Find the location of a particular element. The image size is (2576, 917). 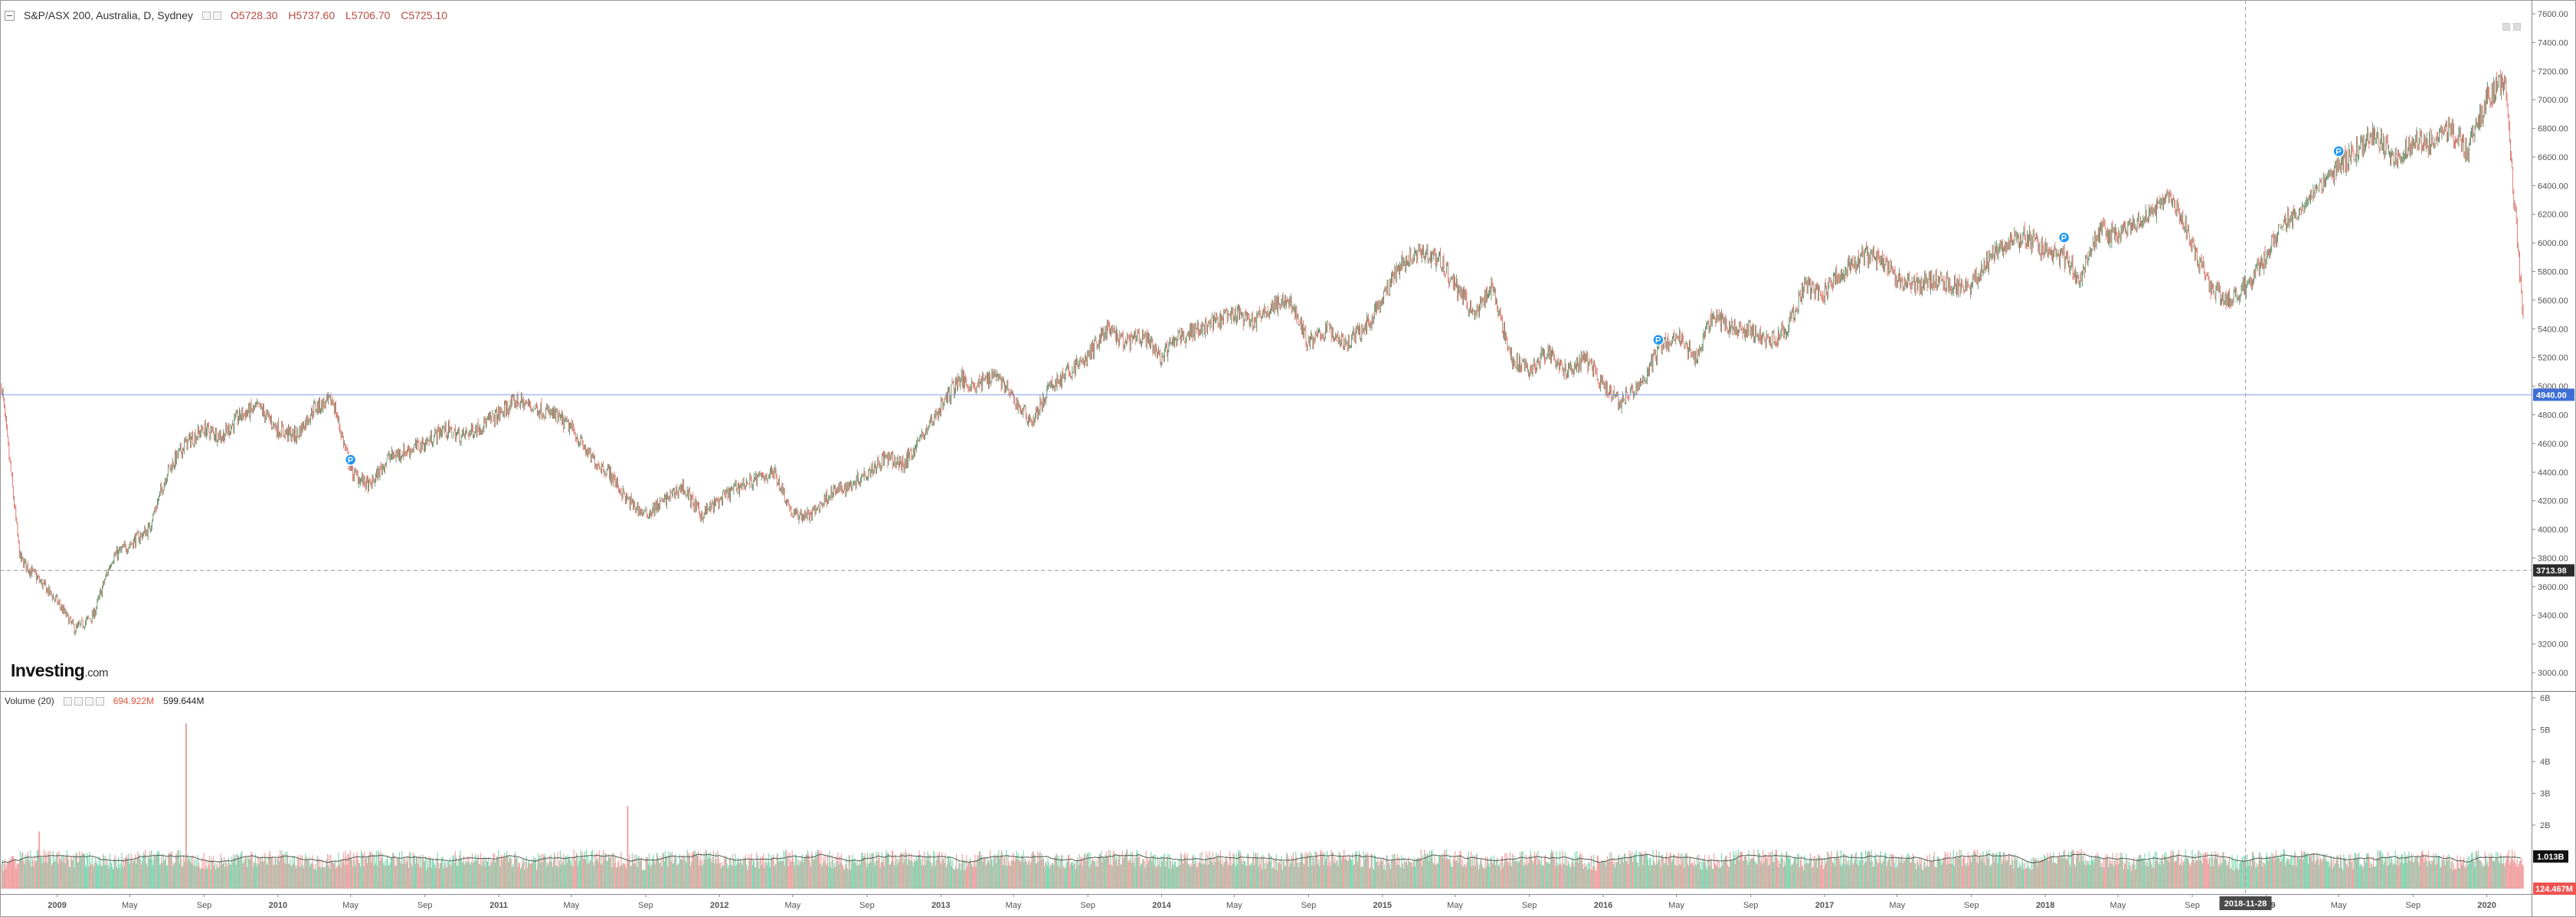

collapse-icon is located at coordinates (10, 16).